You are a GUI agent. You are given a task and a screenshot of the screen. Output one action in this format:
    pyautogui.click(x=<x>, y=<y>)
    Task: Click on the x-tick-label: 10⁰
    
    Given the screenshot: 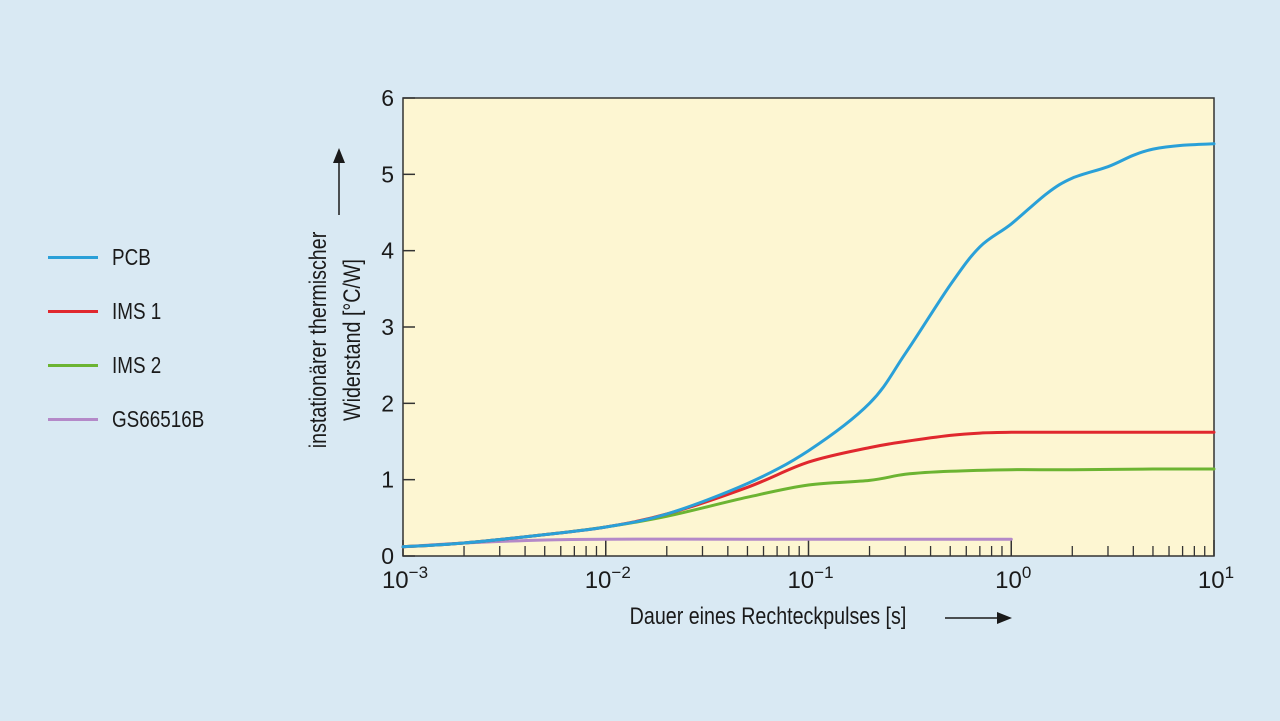 What is the action you would take?
    pyautogui.click(x=1013, y=578)
    